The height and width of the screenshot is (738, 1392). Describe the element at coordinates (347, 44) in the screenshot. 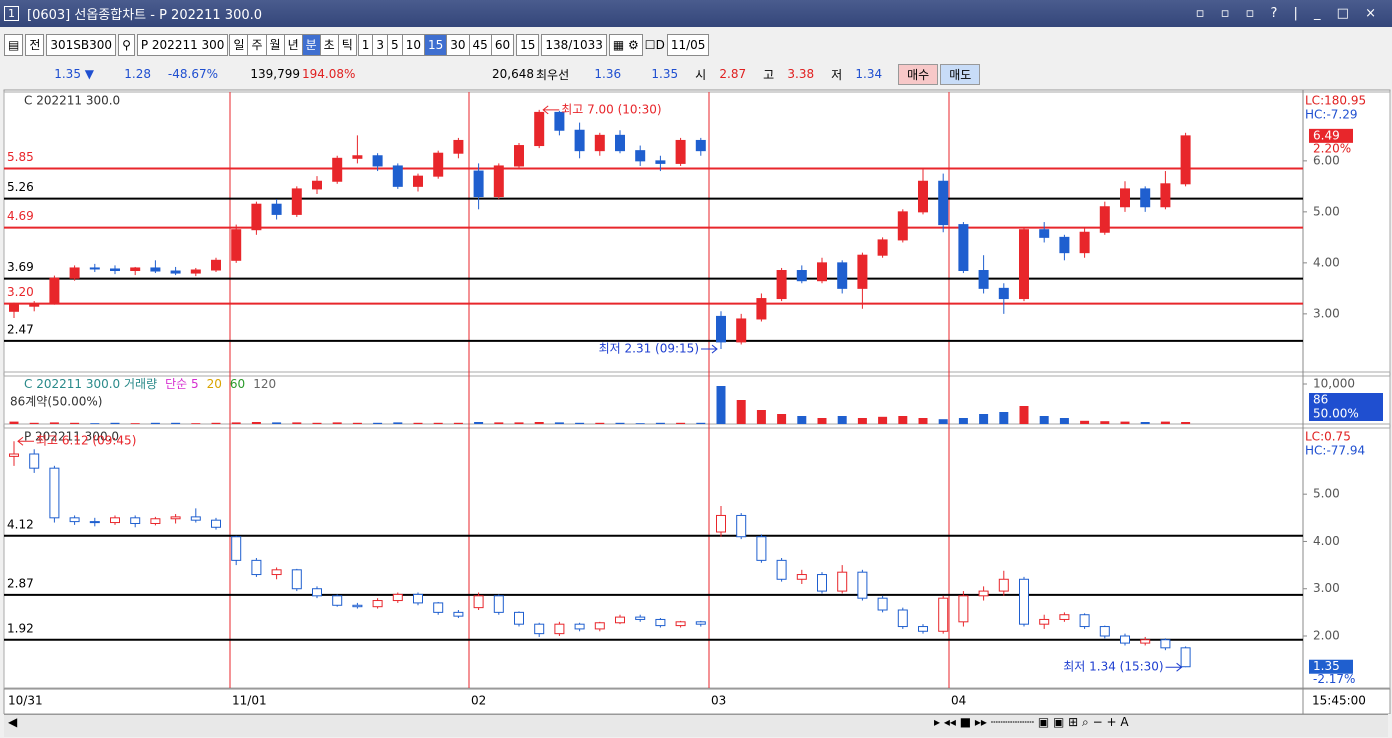

I see `period-button: 틱` at that location.